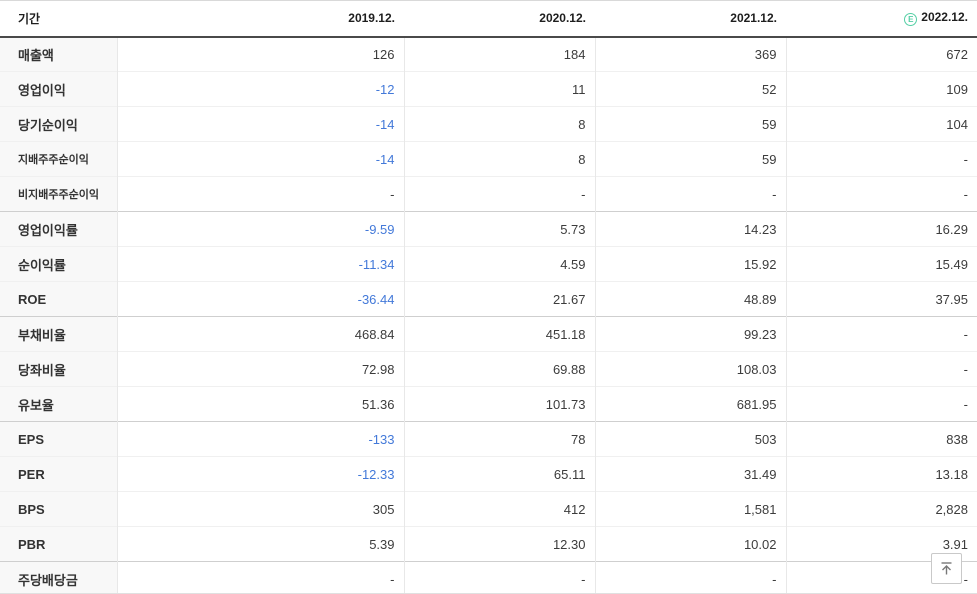 This screenshot has width=977, height=594. I want to click on cell-value-text: 109, so click(957, 89).